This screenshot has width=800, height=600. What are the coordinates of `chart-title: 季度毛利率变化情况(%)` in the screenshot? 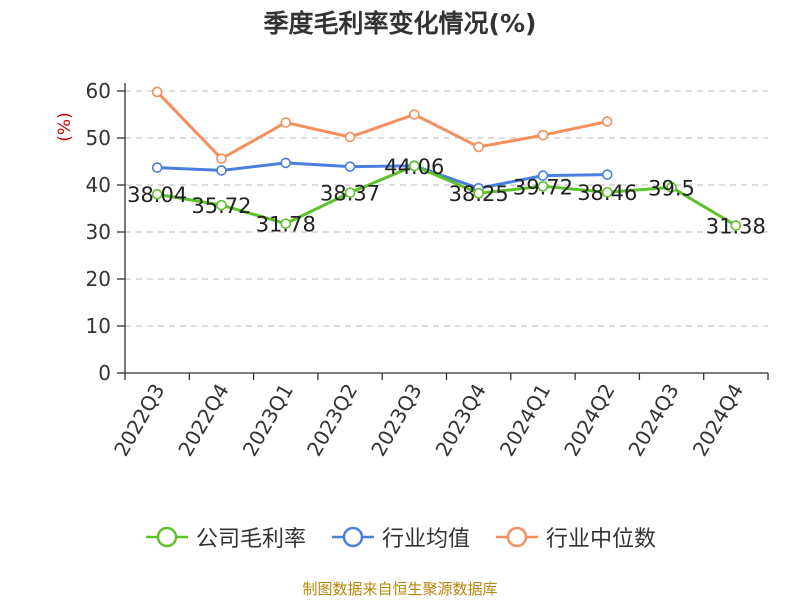 It's located at (400, 23).